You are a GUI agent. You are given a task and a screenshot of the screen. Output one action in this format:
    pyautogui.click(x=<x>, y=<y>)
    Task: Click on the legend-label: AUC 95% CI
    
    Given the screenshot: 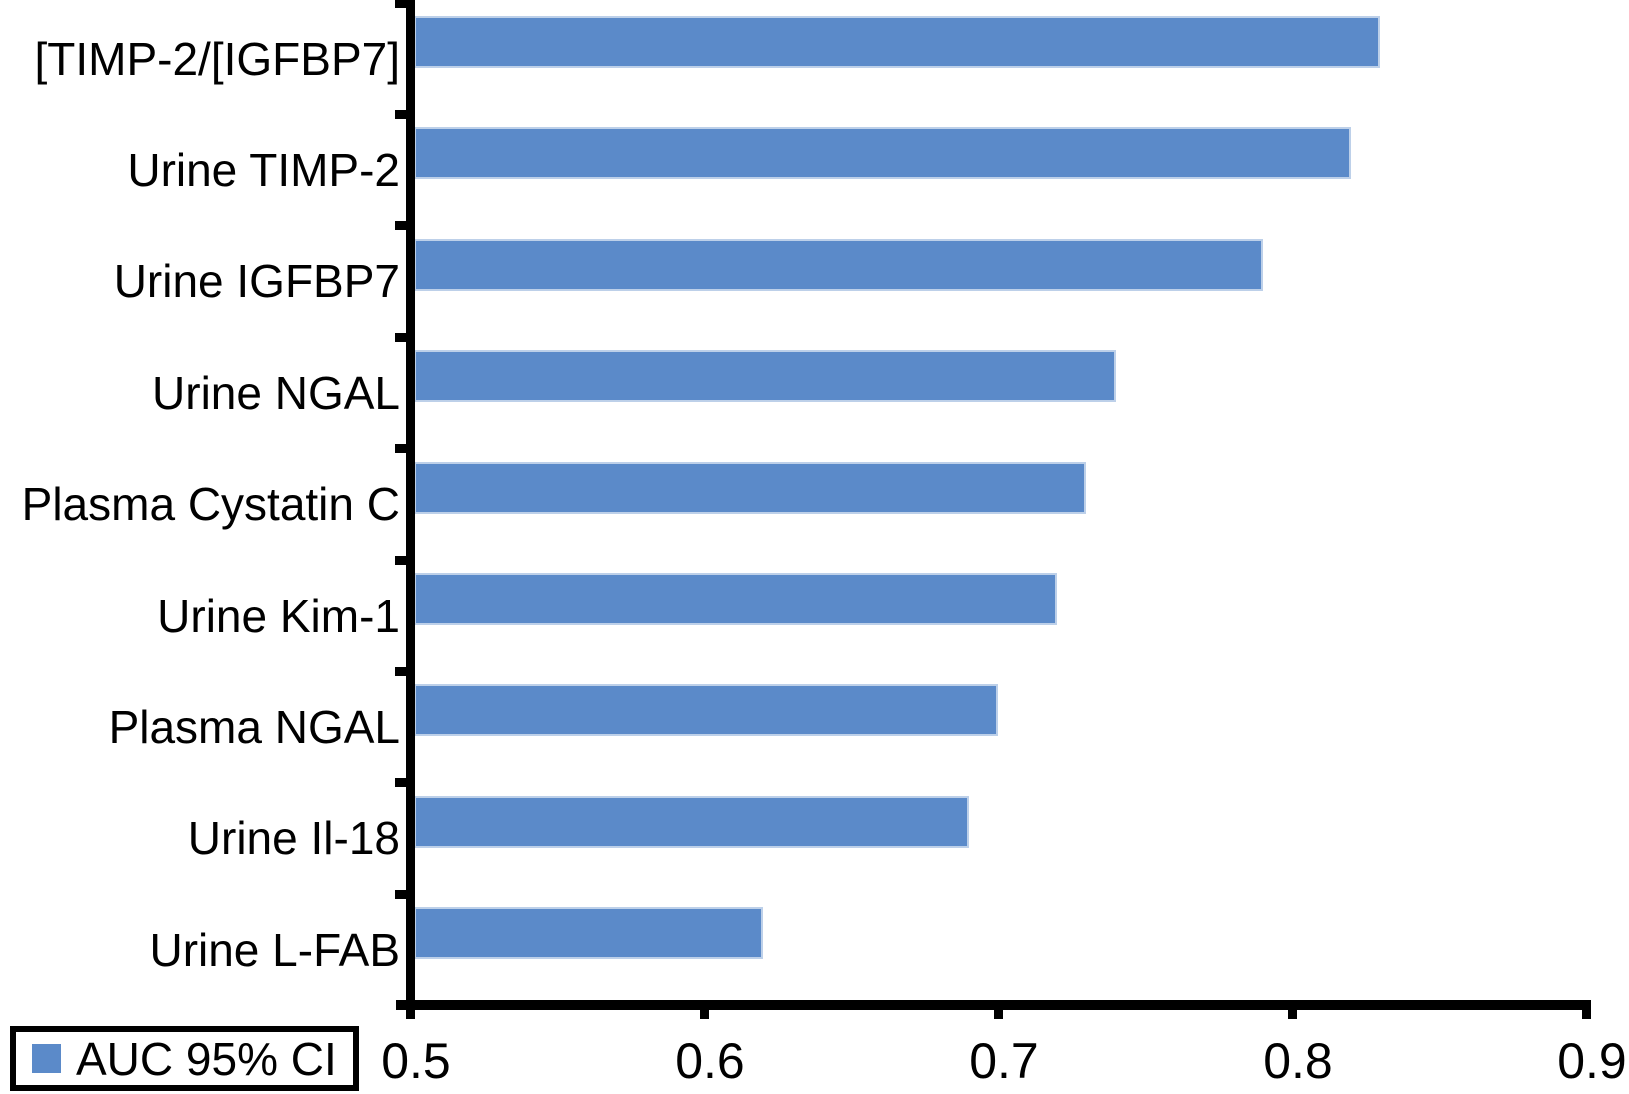 What is the action you would take?
    pyautogui.click(x=206, y=1058)
    